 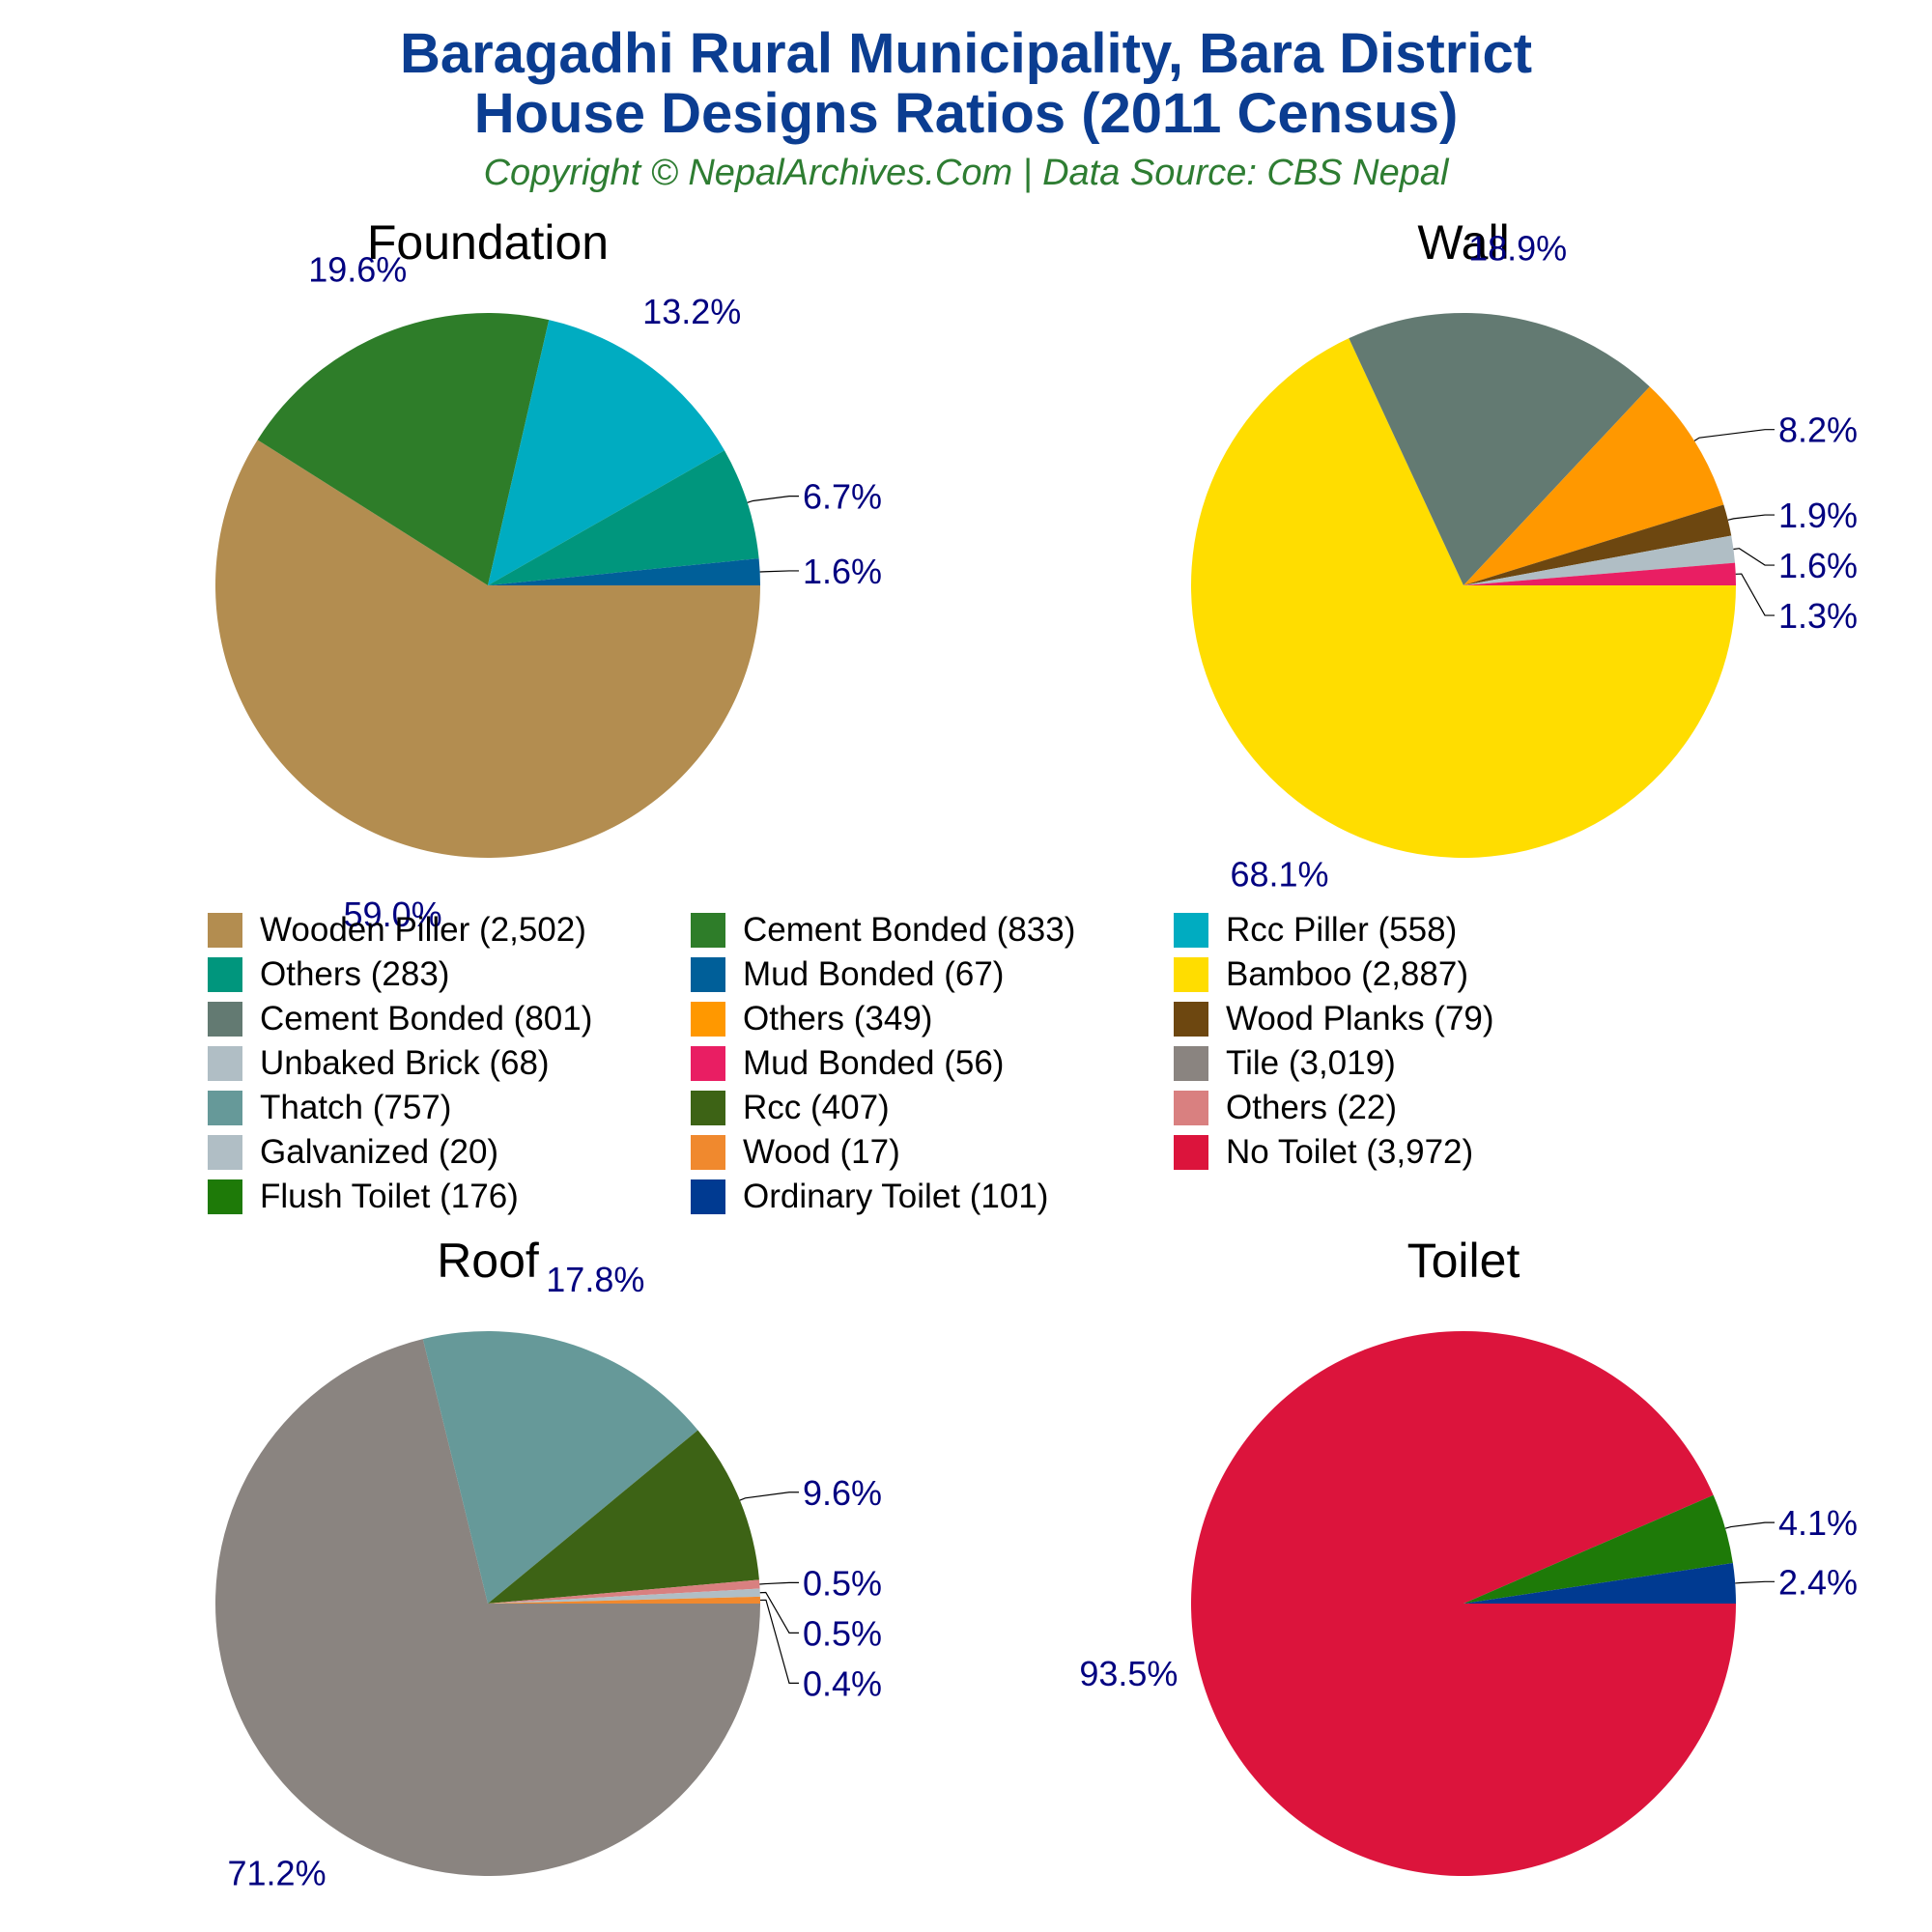 What do you see at coordinates (1311, 1107) in the screenshot?
I see `legend-label: Others (22)` at bounding box center [1311, 1107].